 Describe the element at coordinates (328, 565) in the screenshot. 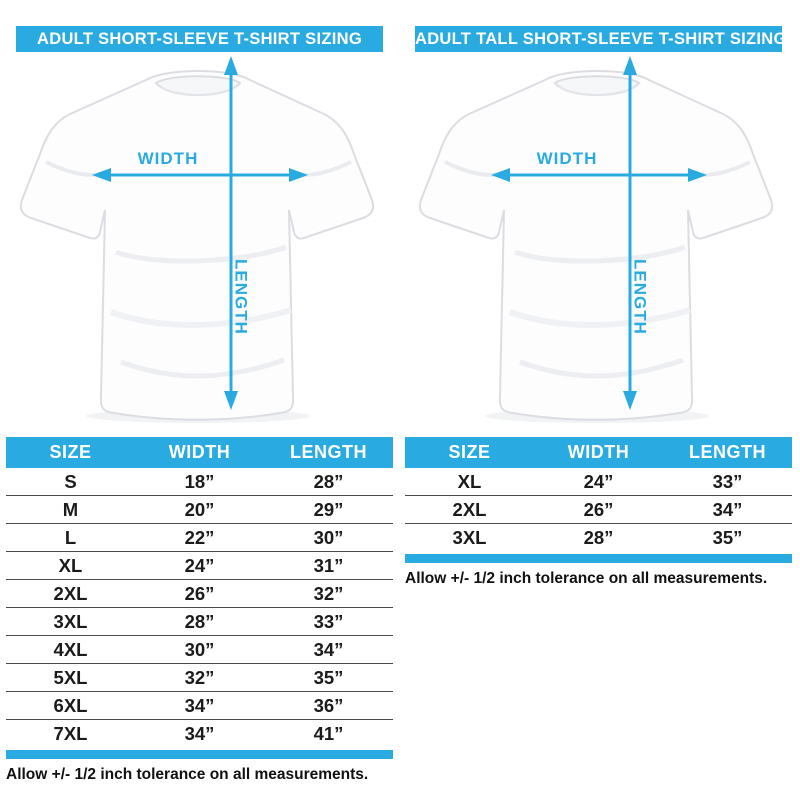

I see `length-cell: 31”` at that location.